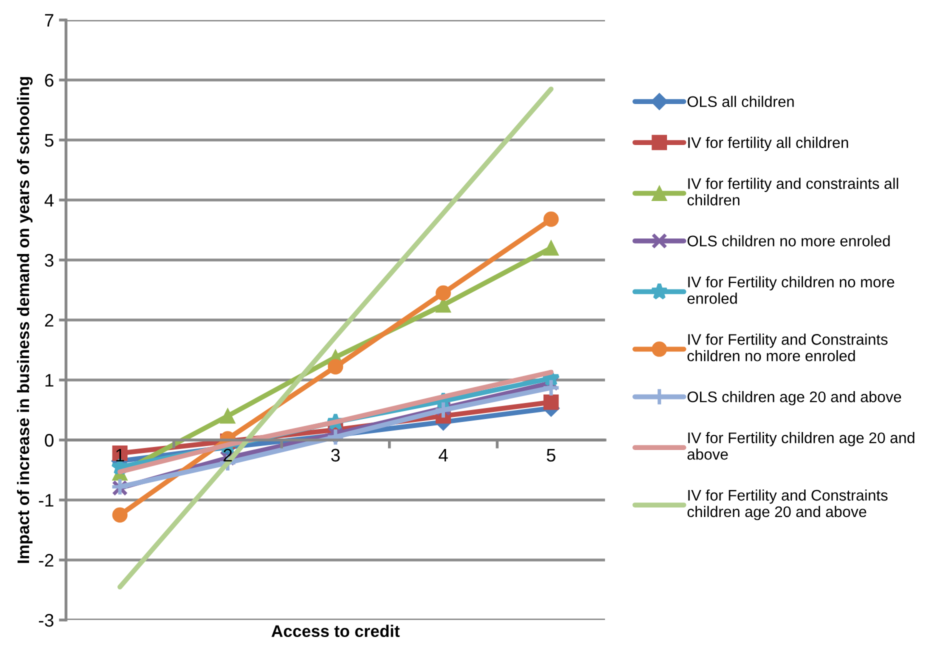 The image size is (939, 645). Describe the element at coordinates (46, 620) in the screenshot. I see `y-tick-label: -3` at that location.